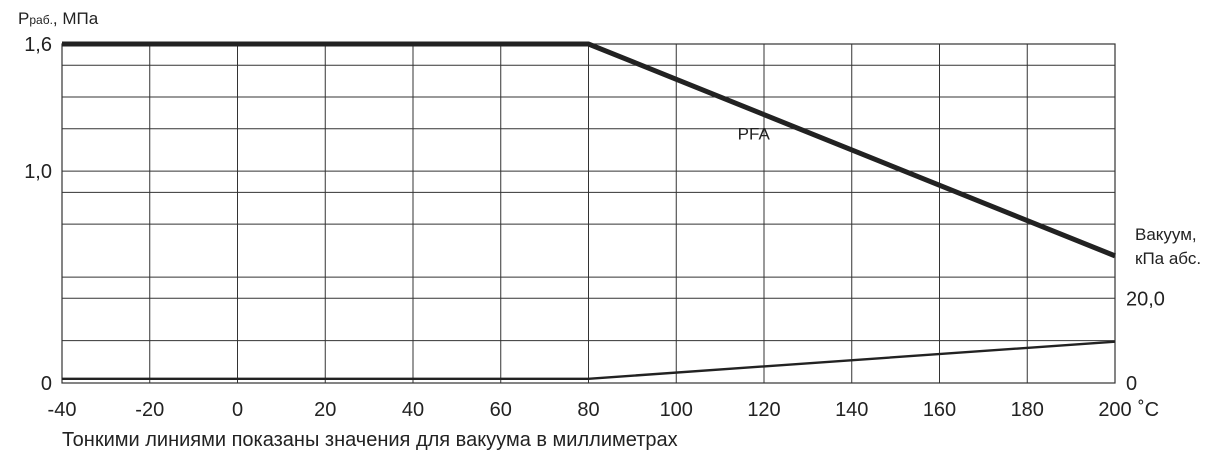  I want to click on x-tick-label: 120, so click(763, 410).